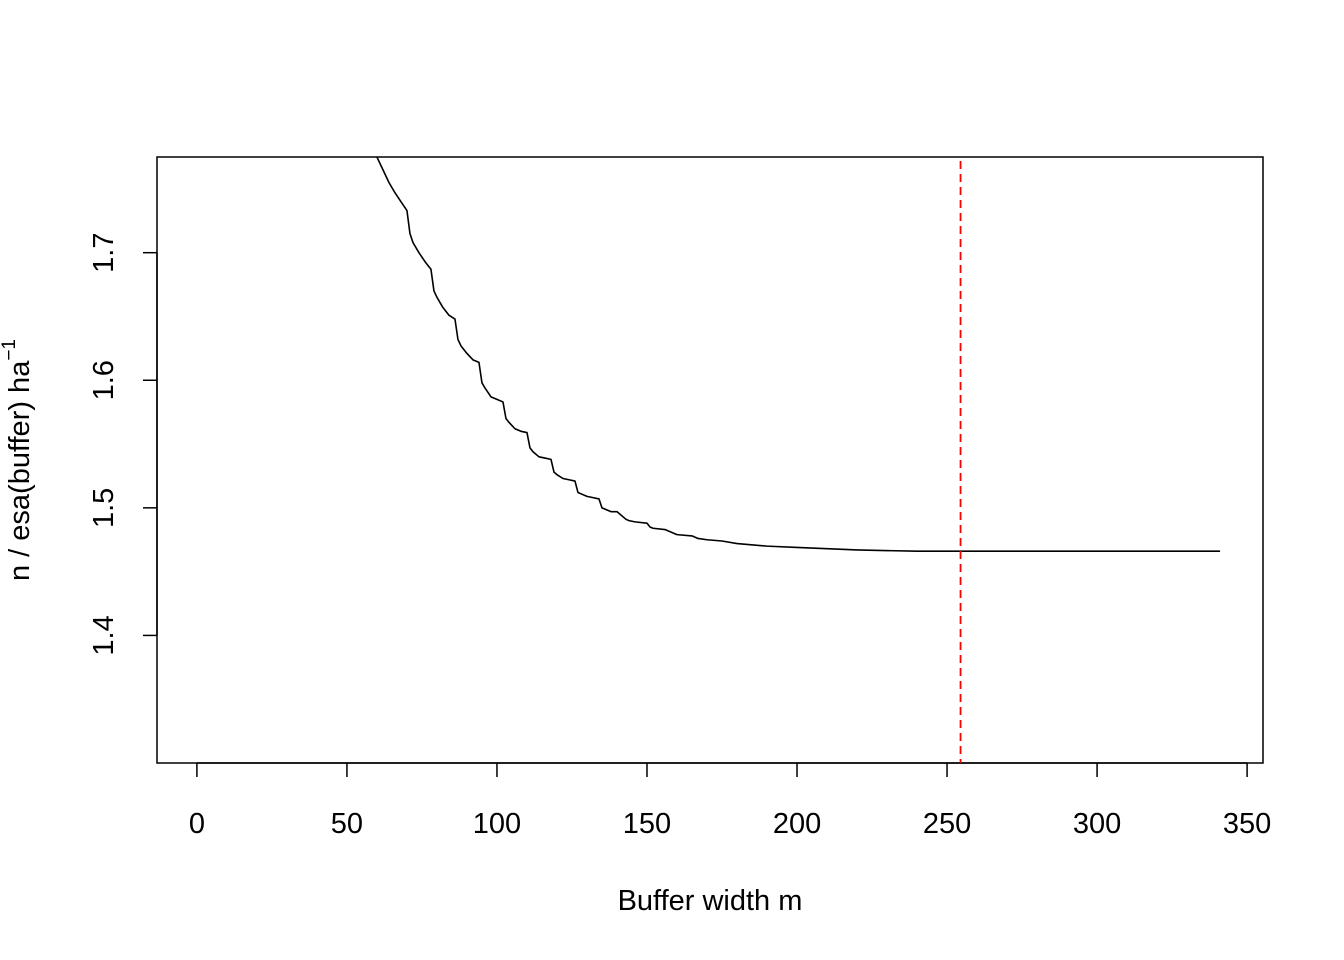 This screenshot has width=1344, height=960. What do you see at coordinates (710, 901) in the screenshot?
I see `x-axis-label: Buffer width m` at bounding box center [710, 901].